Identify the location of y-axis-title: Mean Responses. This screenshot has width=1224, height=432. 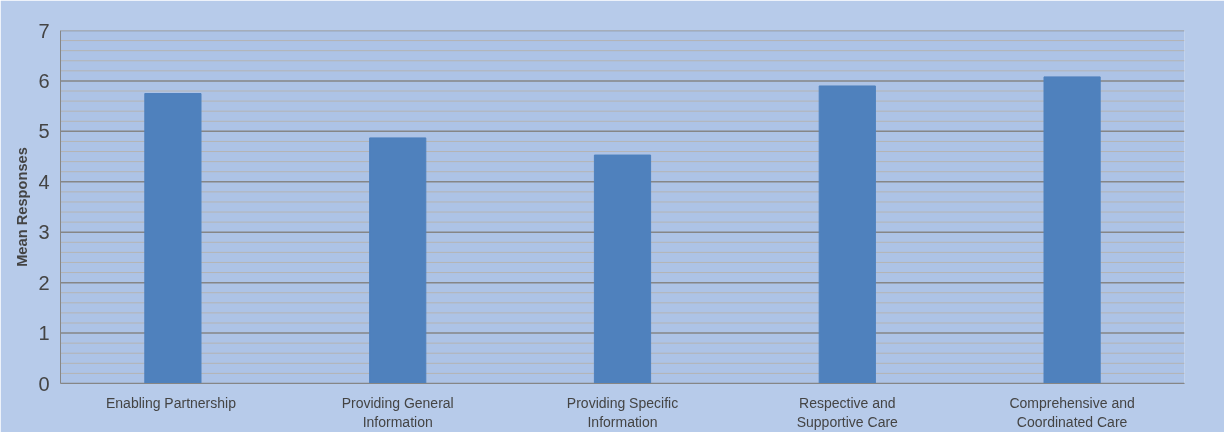
(22, 207).